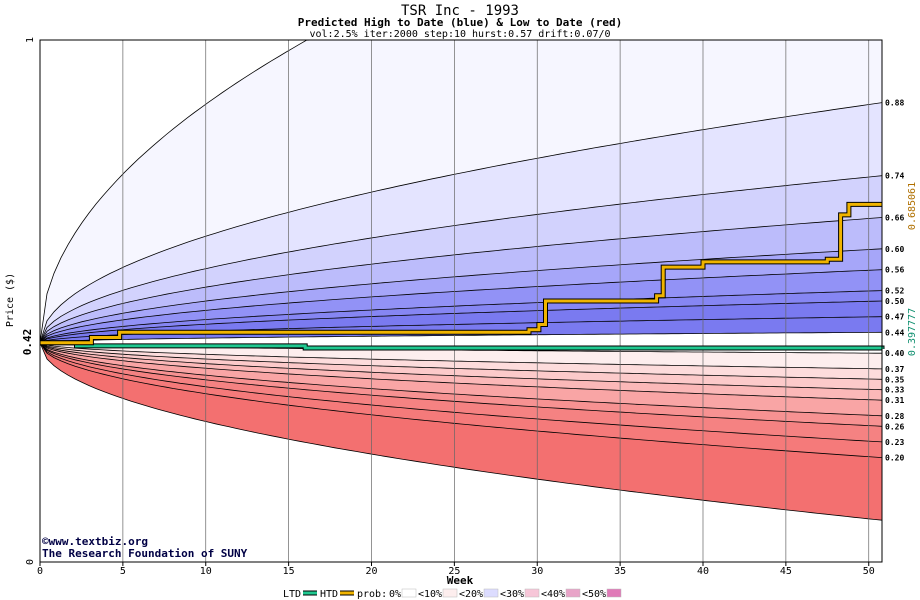 The height and width of the screenshot is (600, 920). What do you see at coordinates (27, 342) in the screenshot?
I see `start-price-label: 0.42` at bounding box center [27, 342].